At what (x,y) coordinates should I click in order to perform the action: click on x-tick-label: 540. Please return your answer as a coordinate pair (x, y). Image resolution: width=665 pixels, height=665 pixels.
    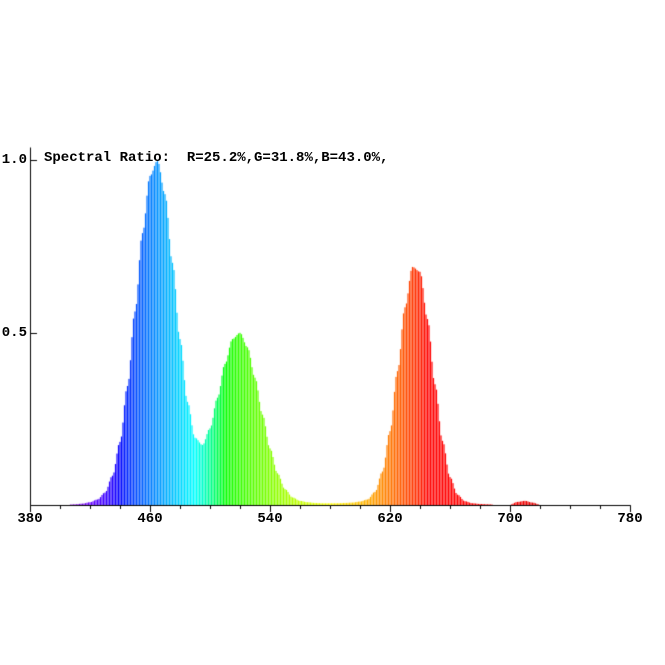
    Looking at the image, I should click on (270, 519).